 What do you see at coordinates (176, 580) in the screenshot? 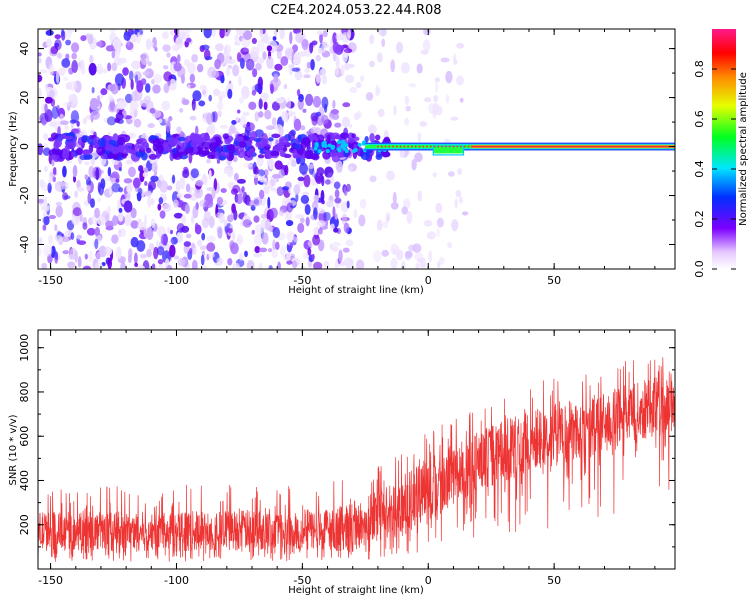
I see `snr-x-tick-label: -100` at bounding box center [176, 580].